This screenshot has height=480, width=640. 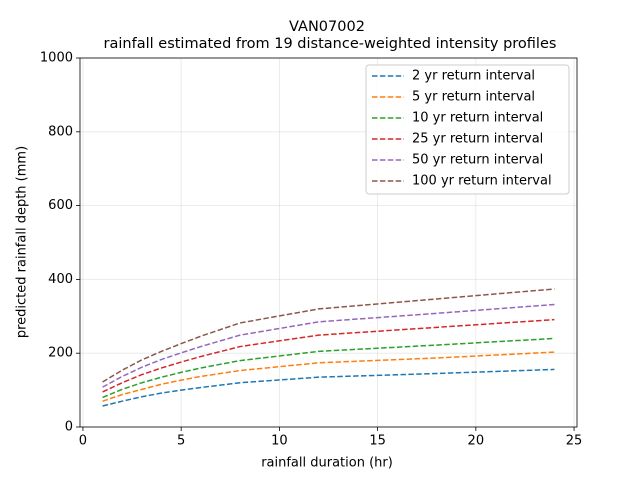 What do you see at coordinates (279, 441) in the screenshot?
I see `x-tick-label: 10` at bounding box center [279, 441].